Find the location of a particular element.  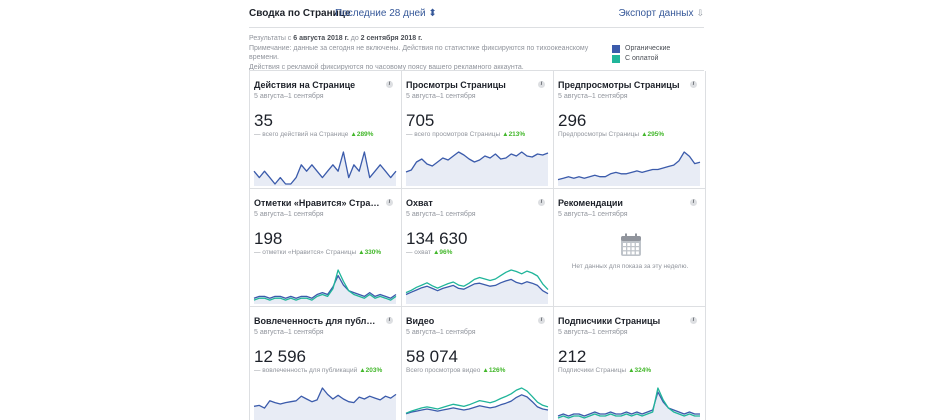

metric-description-text: Предпросмотры Страницы is located at coordinates (599, 134).